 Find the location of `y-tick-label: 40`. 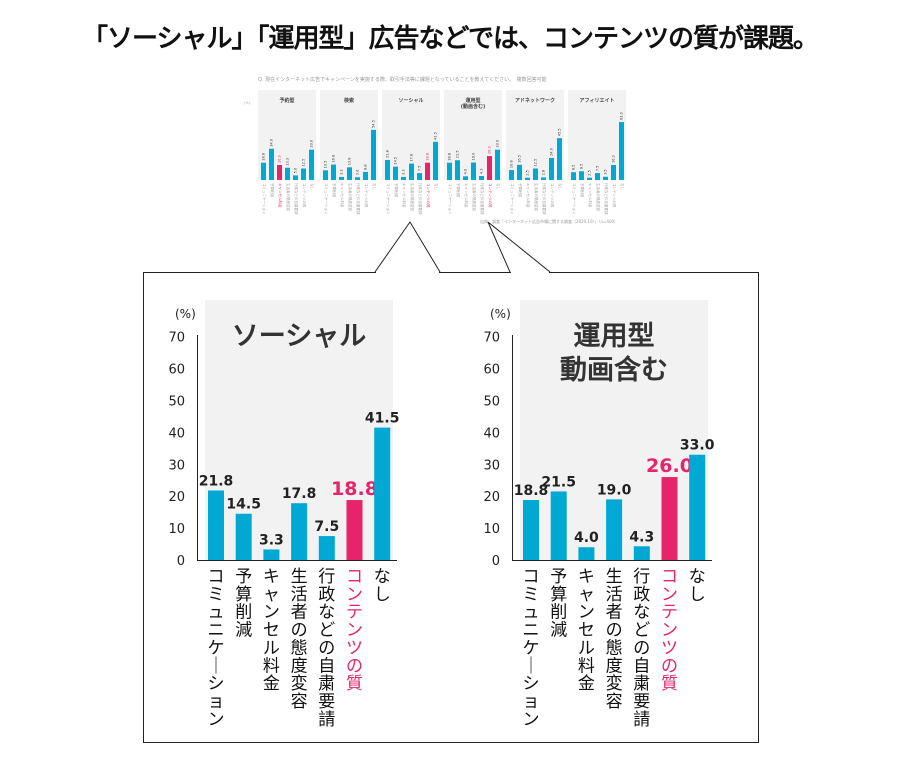

y-tick-label: 40 is located at coordinates (491, 433).